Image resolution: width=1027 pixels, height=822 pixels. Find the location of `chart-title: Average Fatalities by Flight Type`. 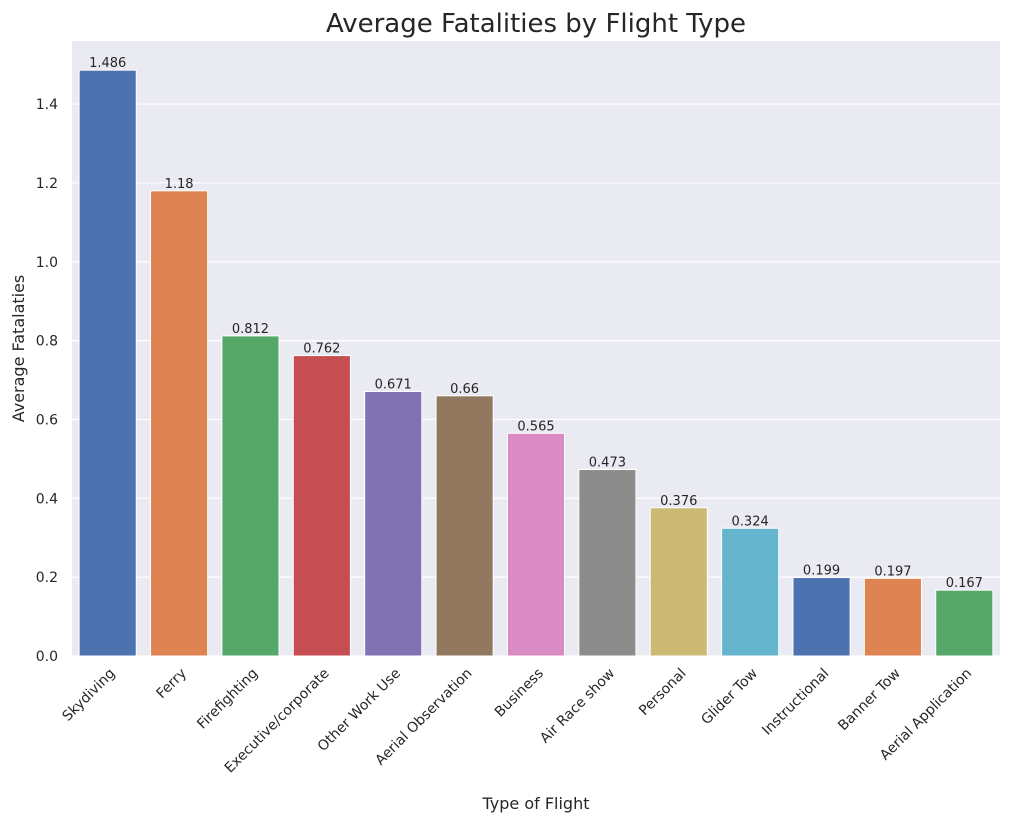

chart-title: Average Fatalities by Flight Type is located at coordinates (536, 24).